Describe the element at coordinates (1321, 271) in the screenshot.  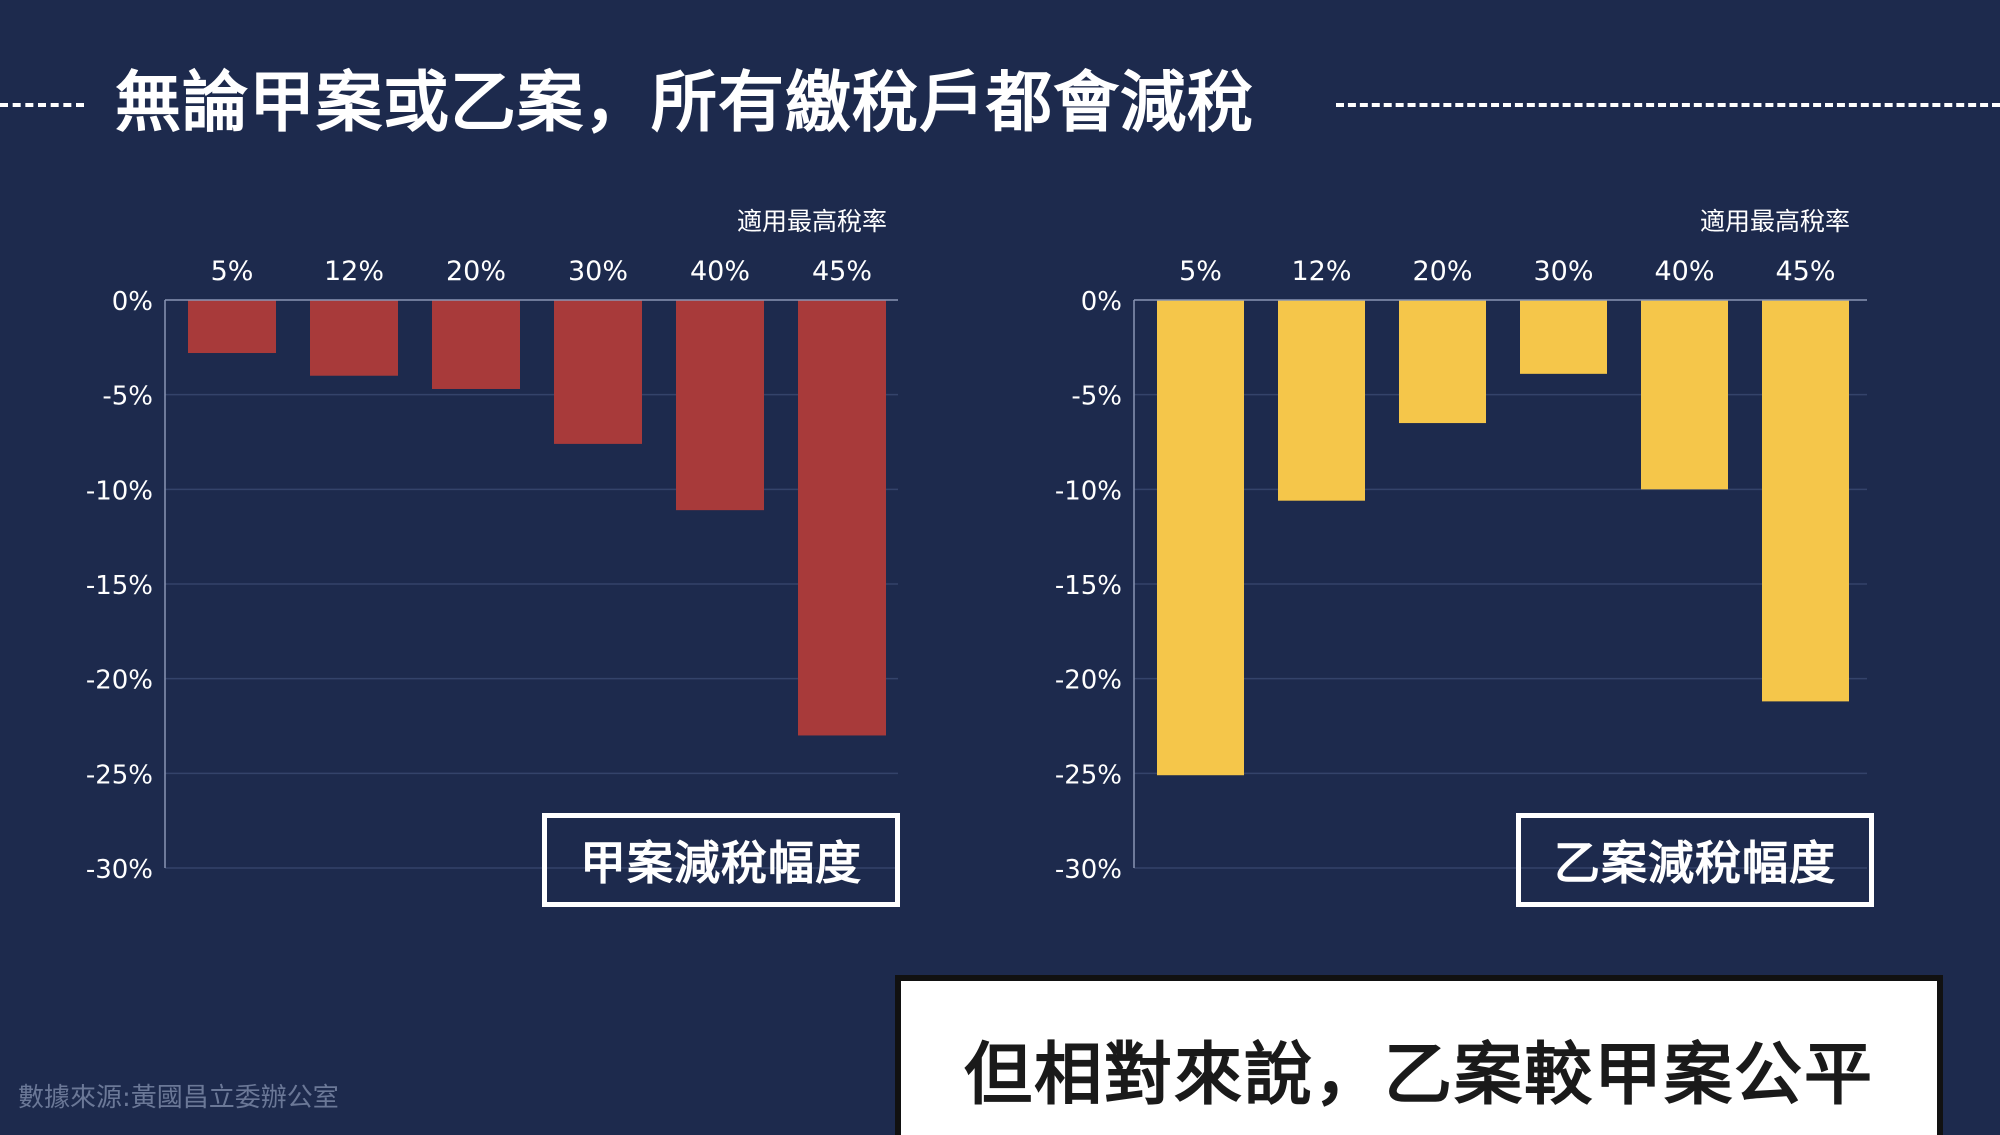
I see `x-tick-label-b-1: 12%` at that location.